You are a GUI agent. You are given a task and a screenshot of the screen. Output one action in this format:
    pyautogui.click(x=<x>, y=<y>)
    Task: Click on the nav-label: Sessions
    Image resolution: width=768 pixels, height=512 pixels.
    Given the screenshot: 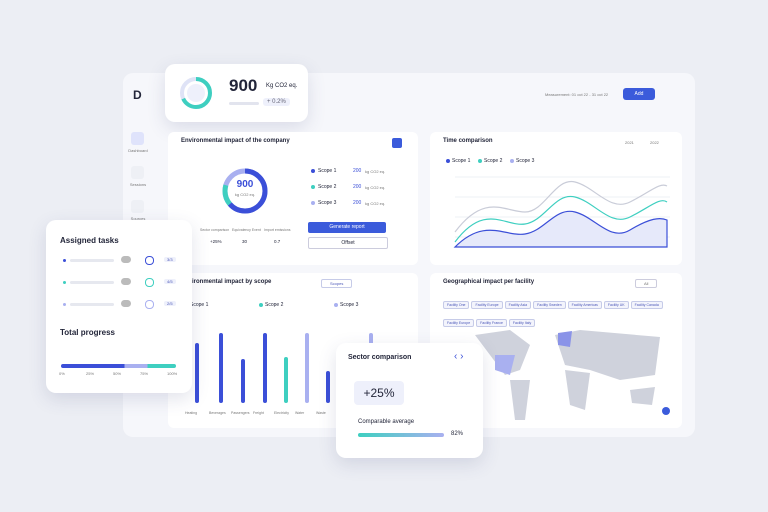 What is the action you would take?
    pyautogui.click(x=138, y=184)
    